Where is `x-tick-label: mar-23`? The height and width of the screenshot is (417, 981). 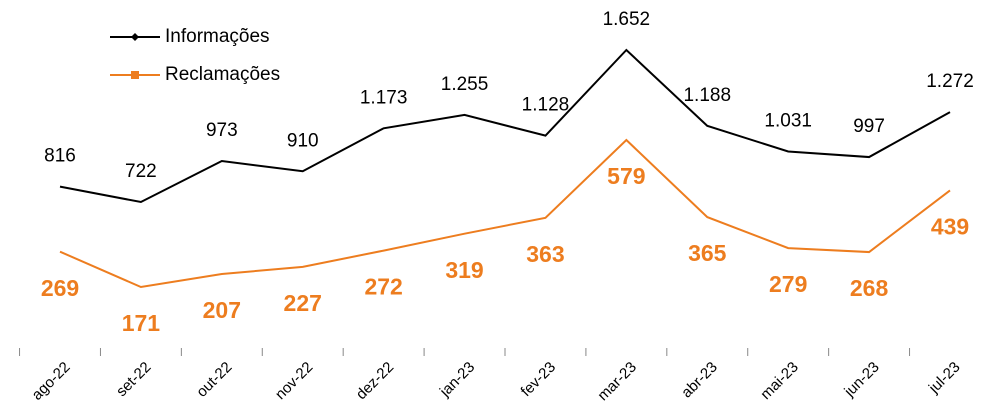 x-tick-label: mar-23 is located at coordinates (617, 382).